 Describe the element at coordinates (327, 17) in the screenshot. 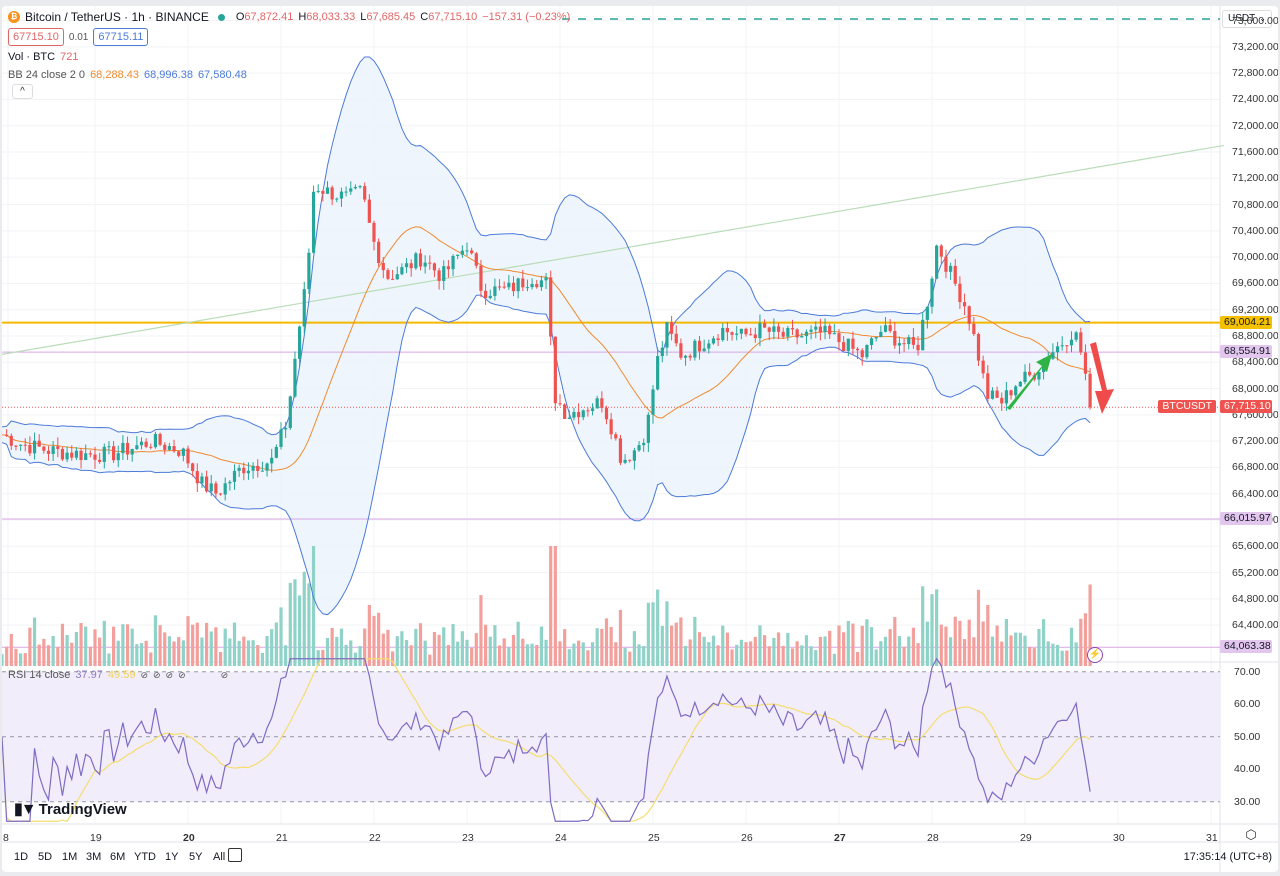

I see `ohlc-high: H68,033.33` at that location.